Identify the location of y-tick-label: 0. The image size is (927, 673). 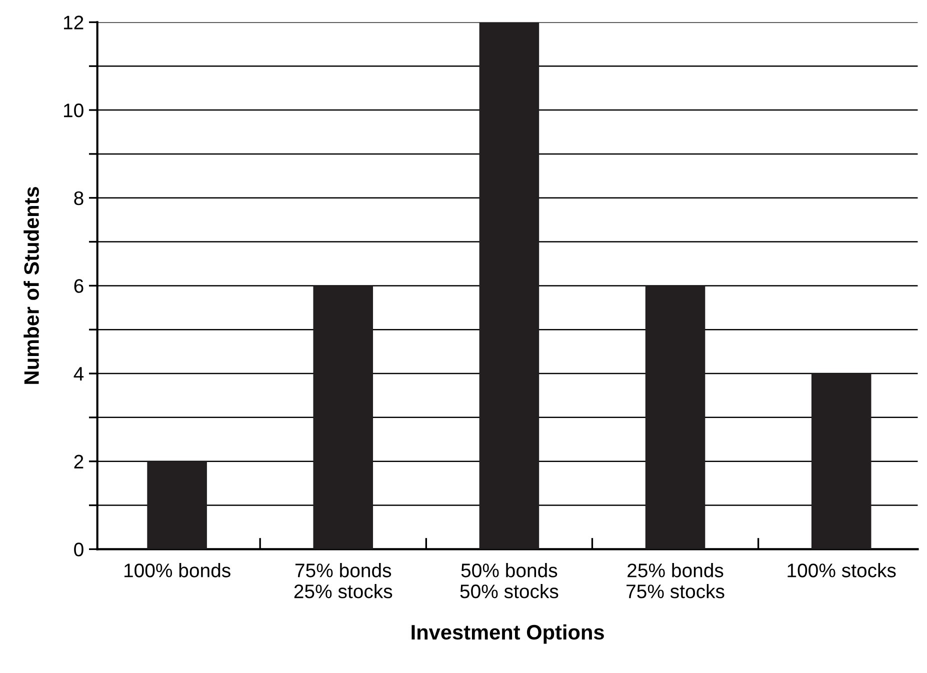
(79, 549).